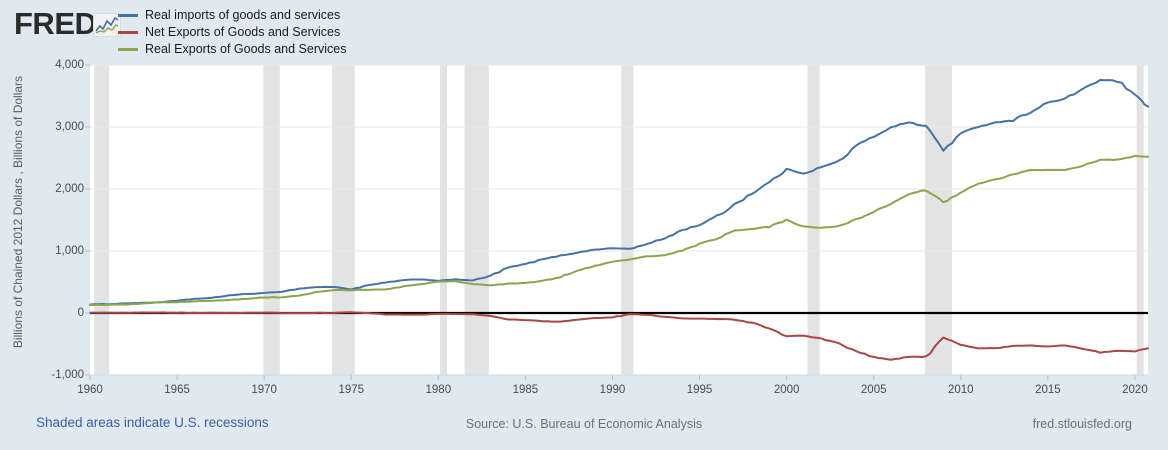 The height and width of the screenshot is (450, 1168). I want to click on x-axis-tick-label: 2005, so click(873, 390).